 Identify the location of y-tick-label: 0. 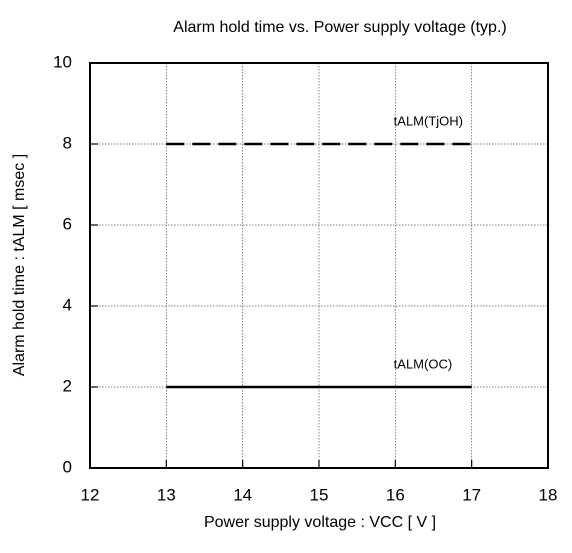
(67, 466).